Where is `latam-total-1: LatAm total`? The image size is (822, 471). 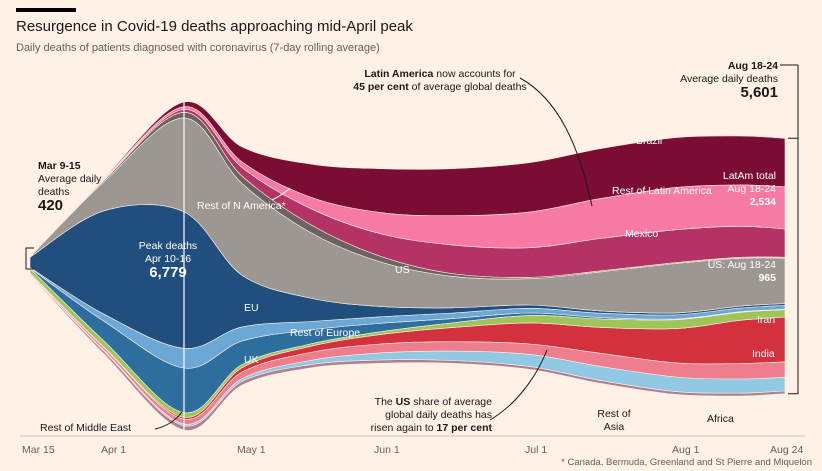
latam-total-1: LatAm total is located at coordinates (749, 176).